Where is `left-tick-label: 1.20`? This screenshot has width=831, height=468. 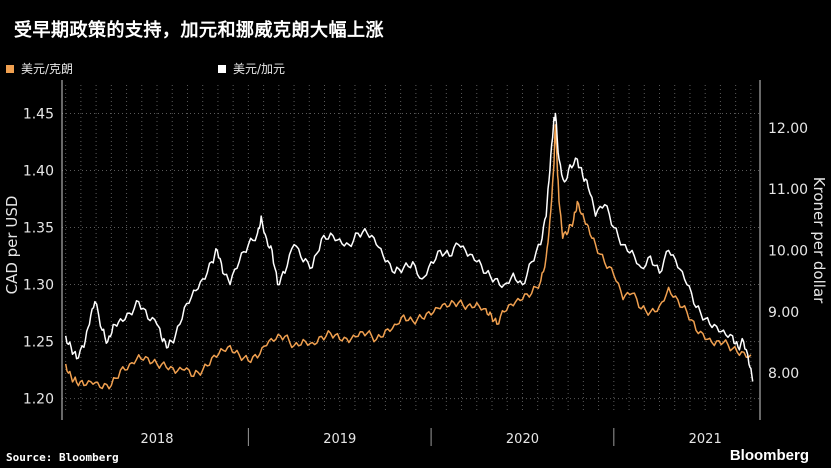
left-tick-label: 1.20 is located at coordinates (38, 400).